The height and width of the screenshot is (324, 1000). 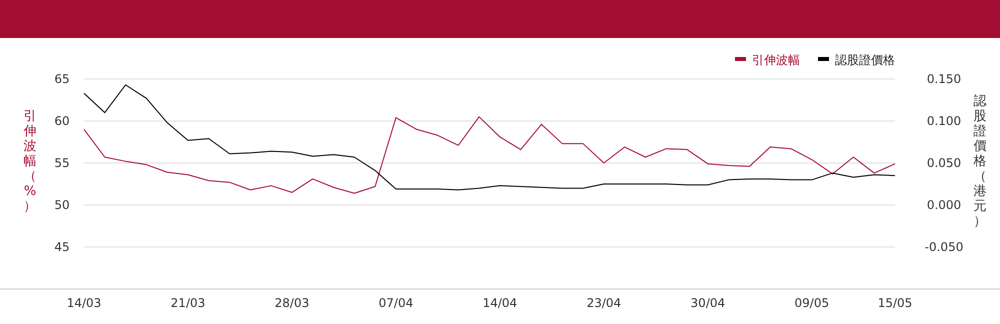 I want to click on text: 認股證價格（港元）, so click(x=980, y=161).